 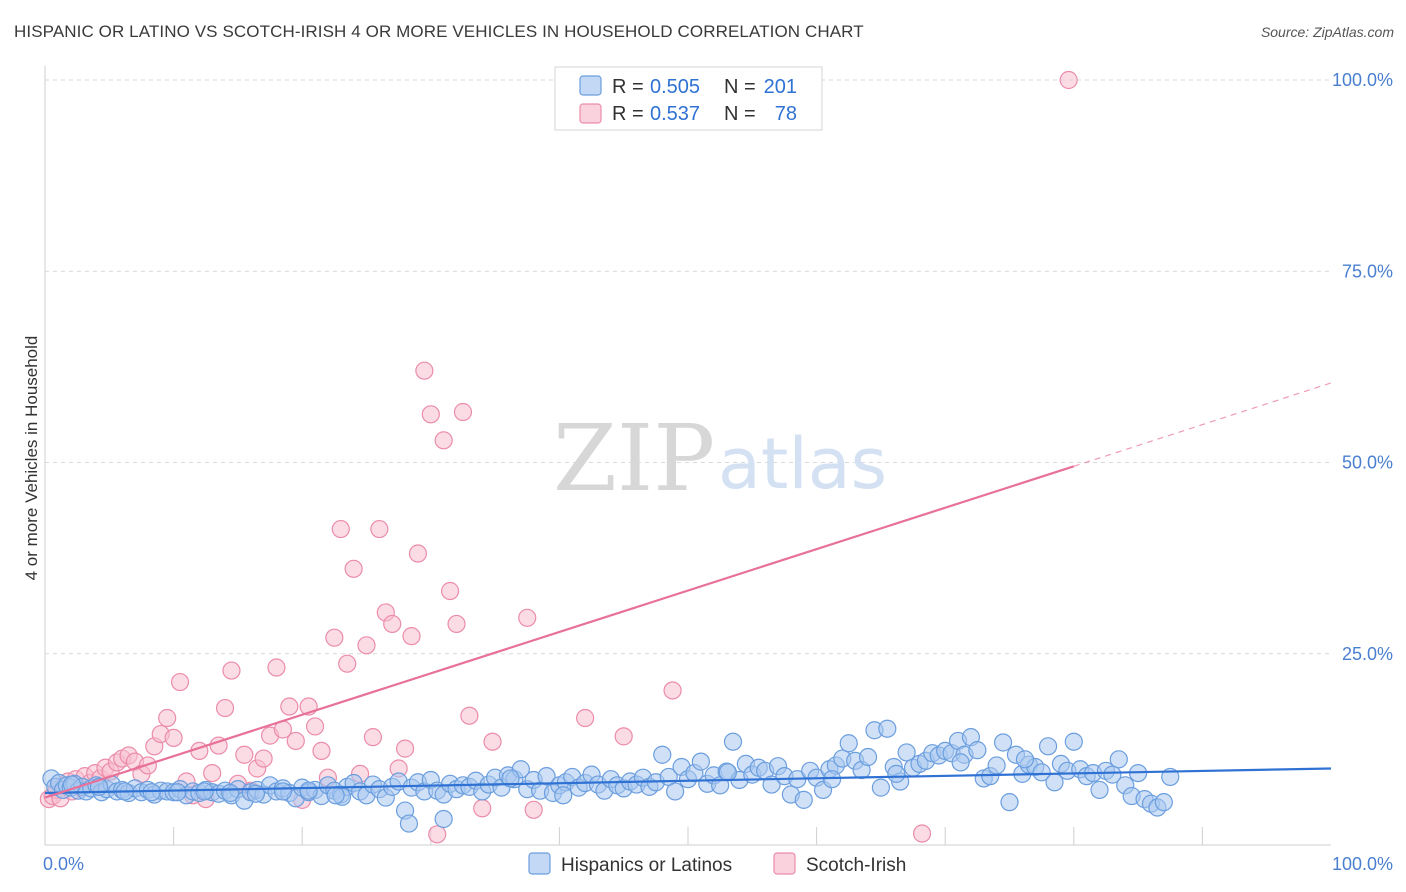 I want to click on hispanic-trend-line, so click(x=688, y=781).